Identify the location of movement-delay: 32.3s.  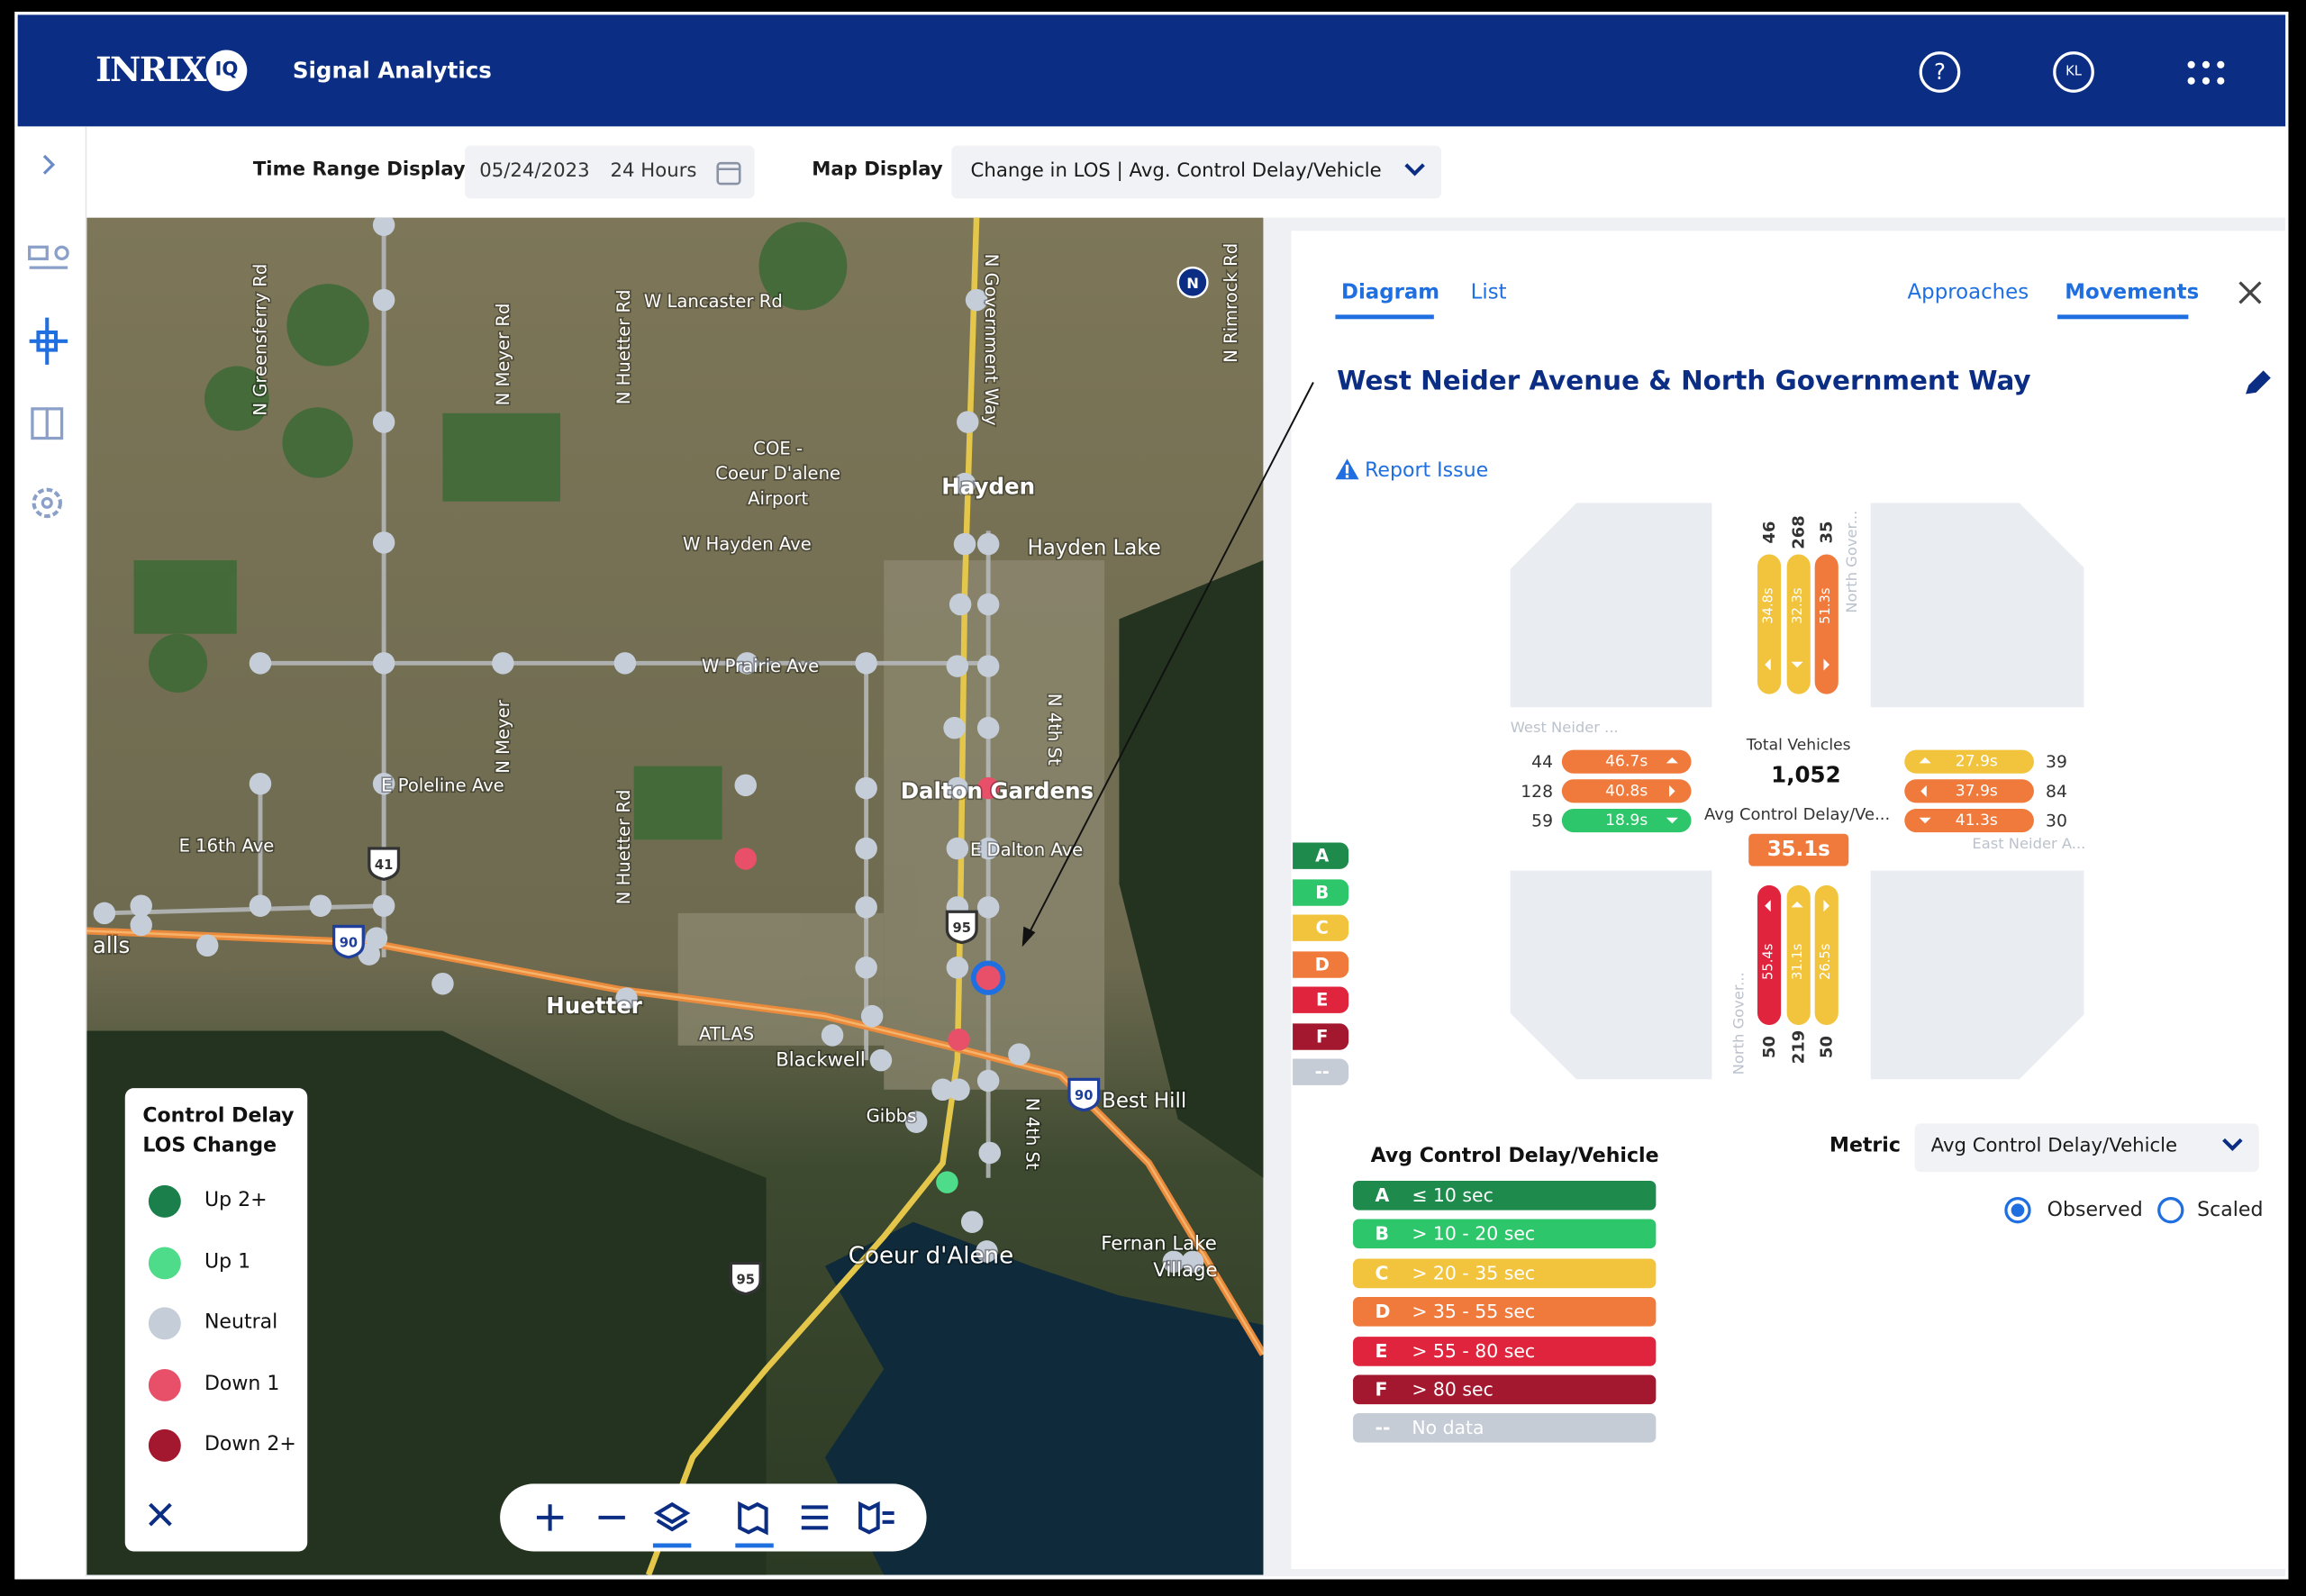
(1798, 605).